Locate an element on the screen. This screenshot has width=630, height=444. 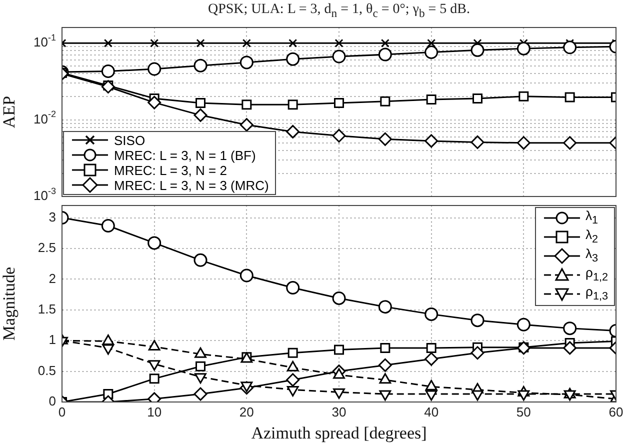
x-tick-label: 10 is located at coordinates (154, 412).